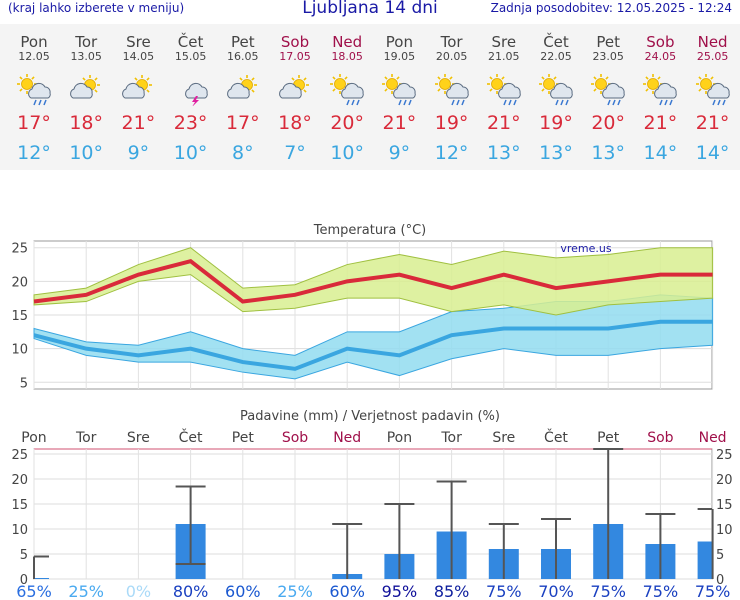  I want to click on temp-chart-title: Temperatura (°C), so click(369, 230).